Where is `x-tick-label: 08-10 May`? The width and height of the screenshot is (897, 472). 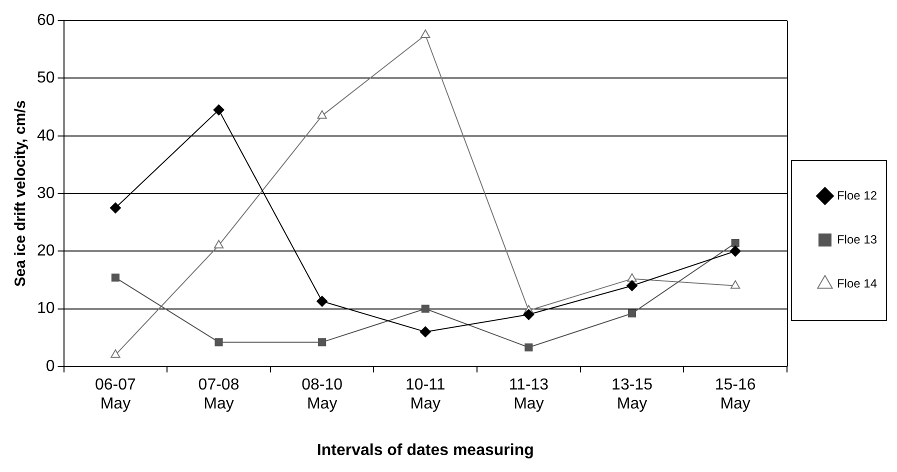
x-tick-label: 08-10 May is located at coordinates (322, 394).